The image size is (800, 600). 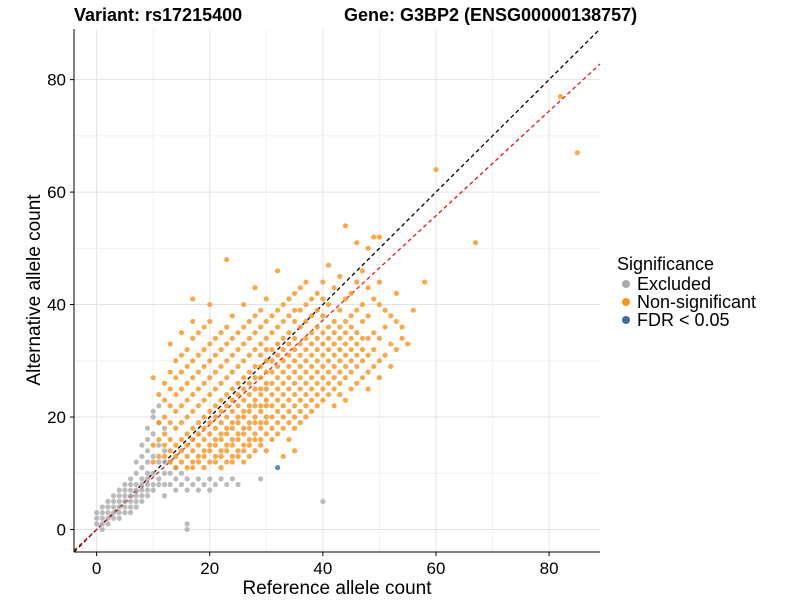 I want to click on y-tick-label: 20, so click(x=56, y=417).